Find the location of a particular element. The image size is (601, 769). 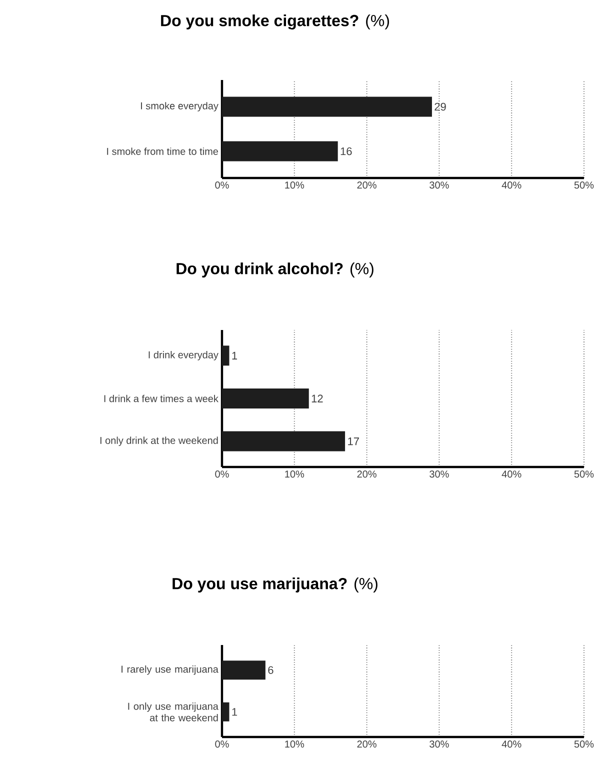

y-tick-label: I drink a few times a week is located at coordinates (161, 398).